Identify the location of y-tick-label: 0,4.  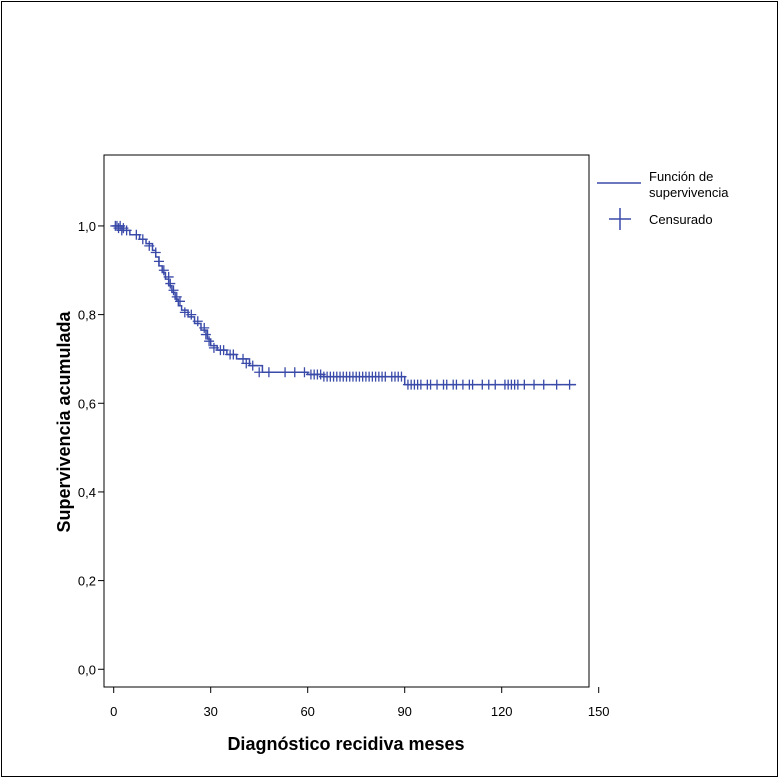
(87, 492).